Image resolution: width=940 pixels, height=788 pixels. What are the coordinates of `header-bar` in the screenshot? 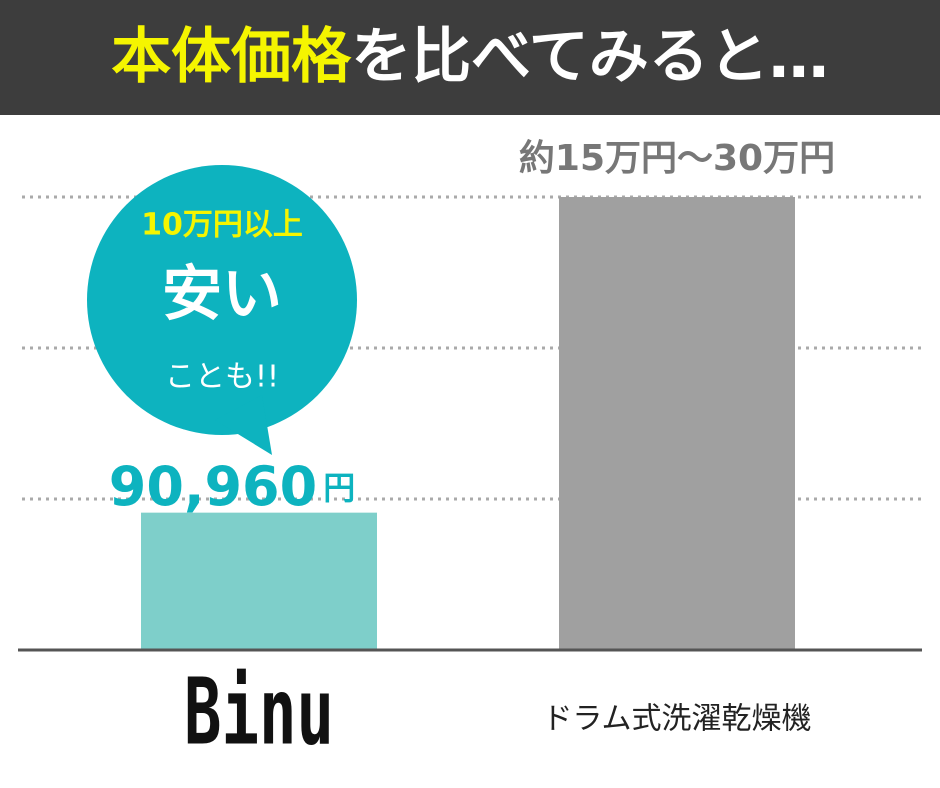 It's located at (470, 57).